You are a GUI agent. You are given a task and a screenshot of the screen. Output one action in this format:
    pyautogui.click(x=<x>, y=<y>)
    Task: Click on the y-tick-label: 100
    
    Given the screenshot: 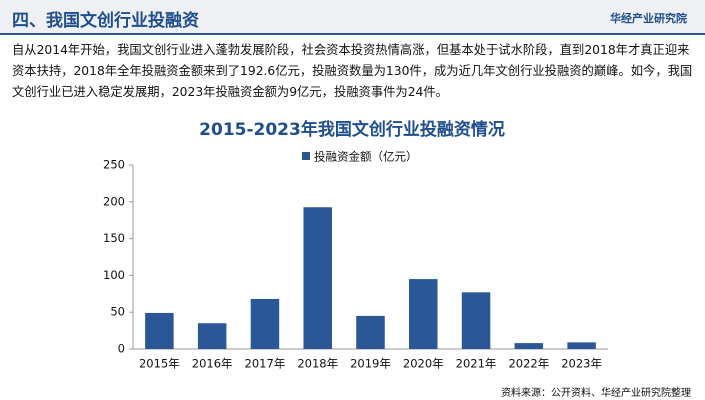 What is the action you would take?
    pyautogui.click(x=114, y=275)
    